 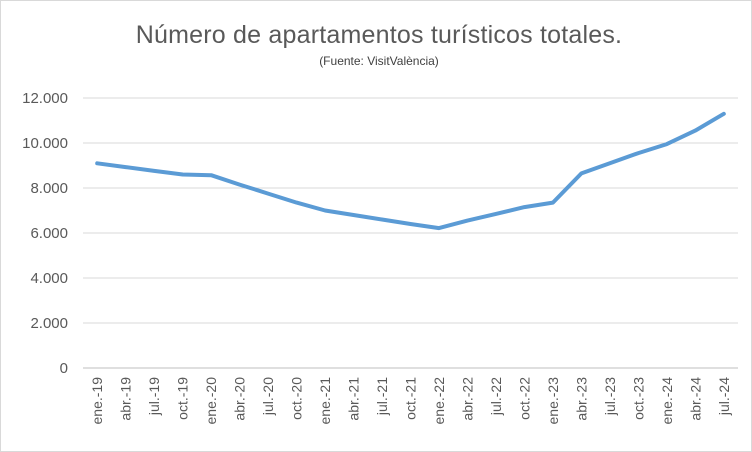 What do you see at coordinates (496, 396) in the screenshot?
I see `x-tick-label: jul.-22` at bounding box center [496, 396].